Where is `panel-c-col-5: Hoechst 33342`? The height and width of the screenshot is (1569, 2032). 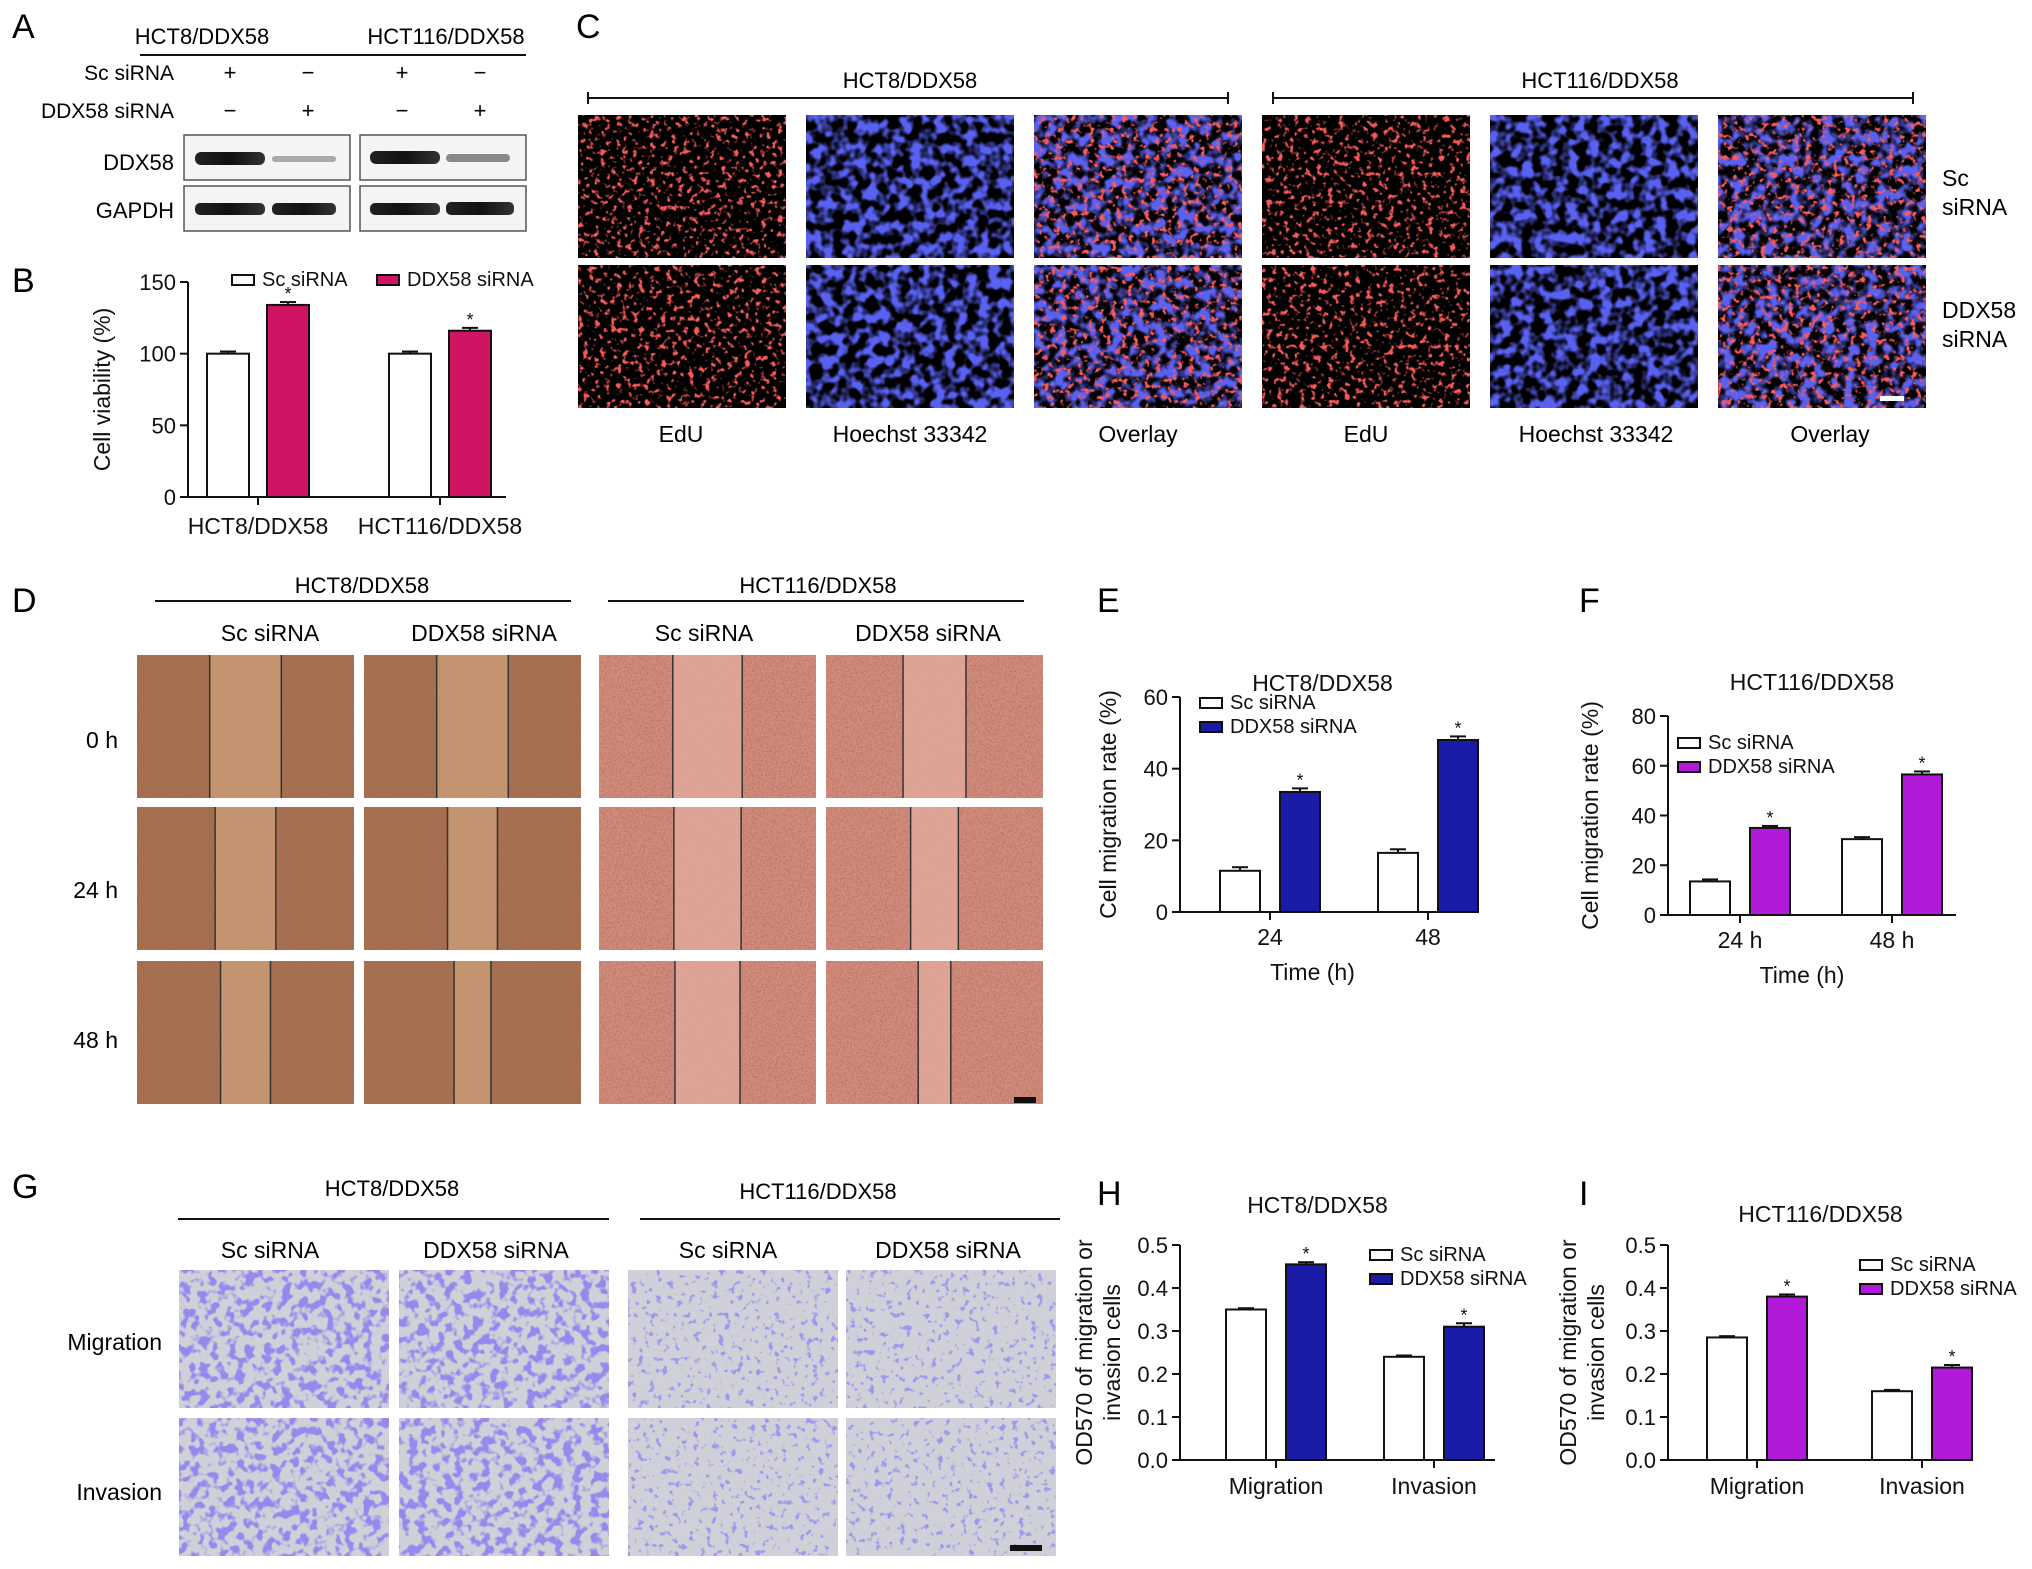
panel-c-col-5: Hoechst 33342 is located at coordinates (1596, 434).